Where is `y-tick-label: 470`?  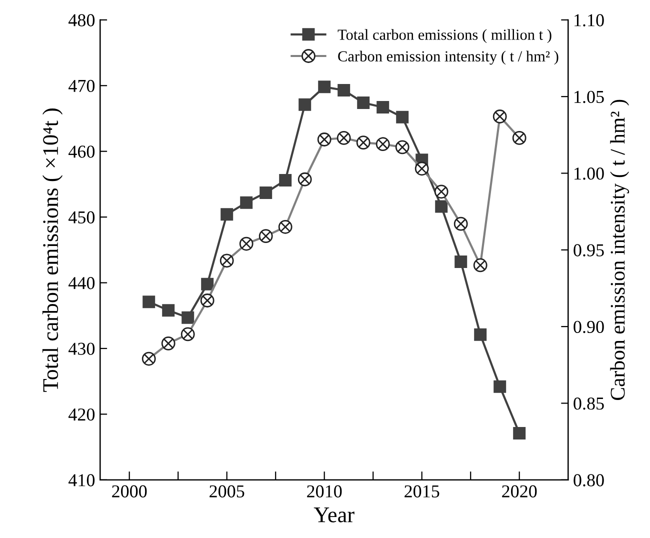 y-tick-label: 470 is located at coordinates (81, 86).